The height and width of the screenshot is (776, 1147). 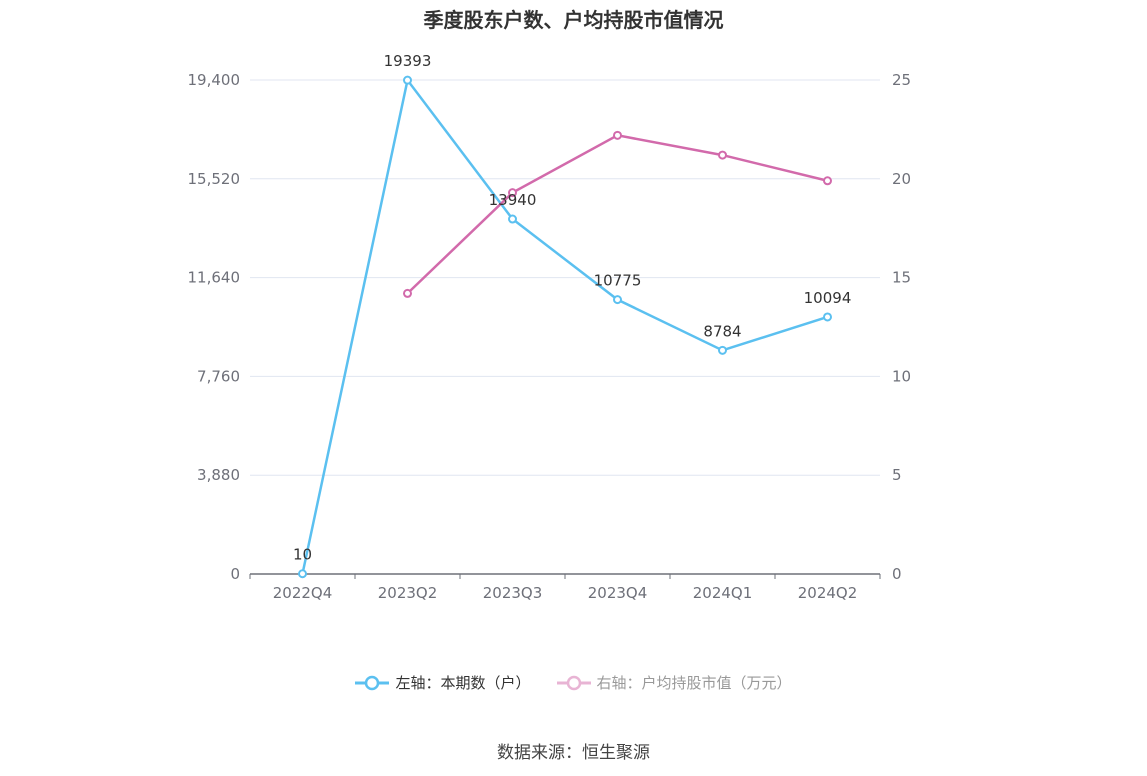 What do you see at coordinates (303, 593) in the screenshot?
I see `x-tick-label: 2022Q4` at bounding box center [303, 593].